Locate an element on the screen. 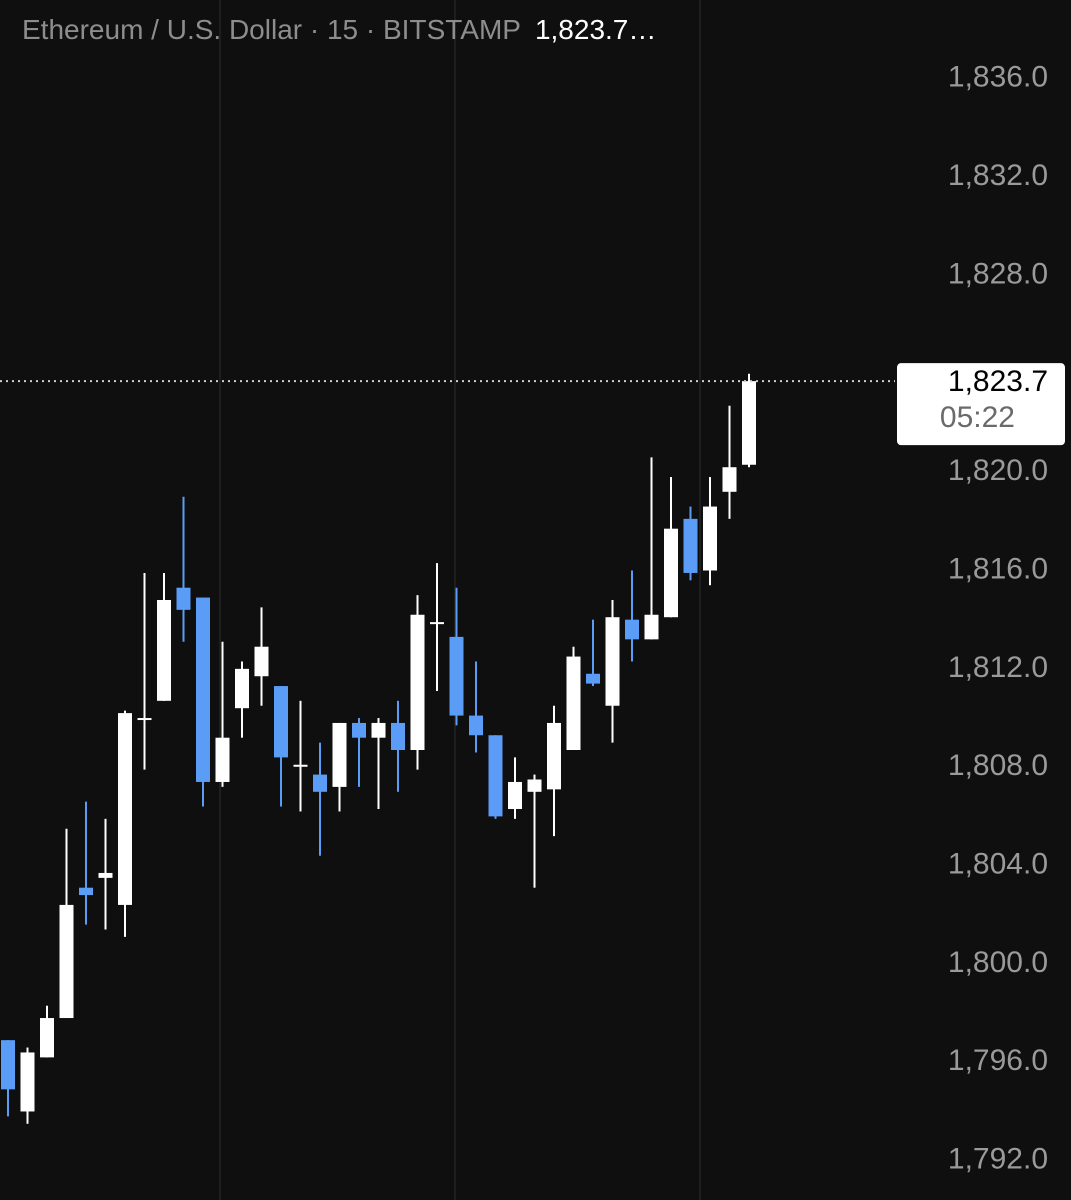  price-box is located at coordinates (981, 404).